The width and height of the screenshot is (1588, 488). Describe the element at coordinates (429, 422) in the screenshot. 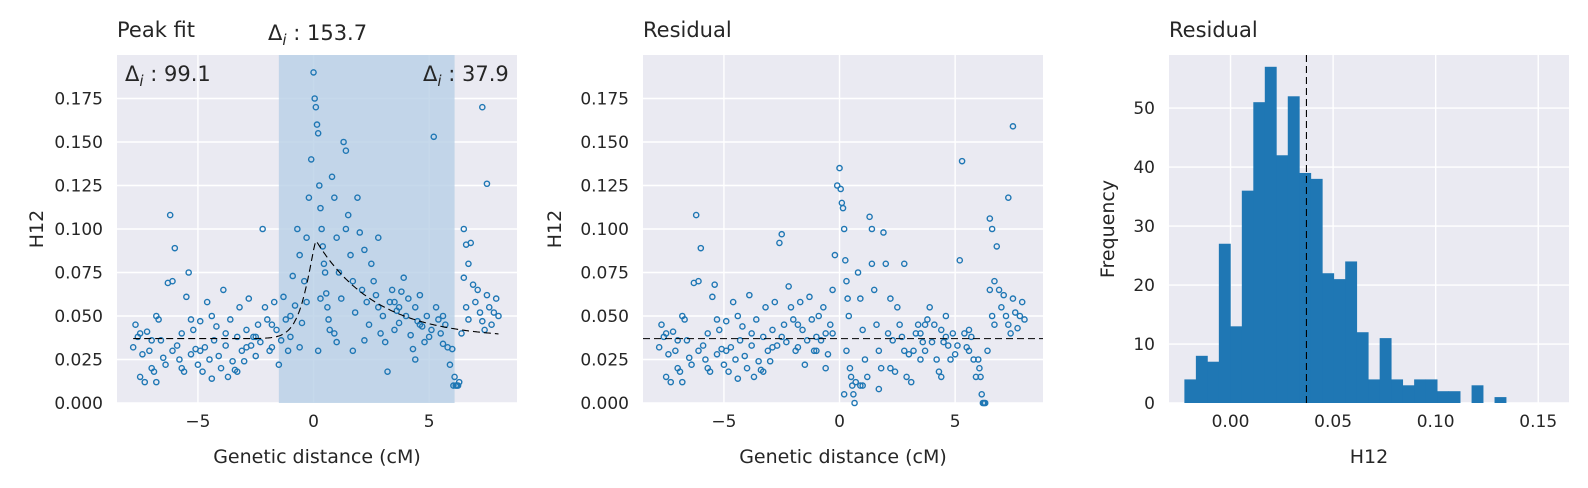

I see `x-tick-label: 5` at that location.